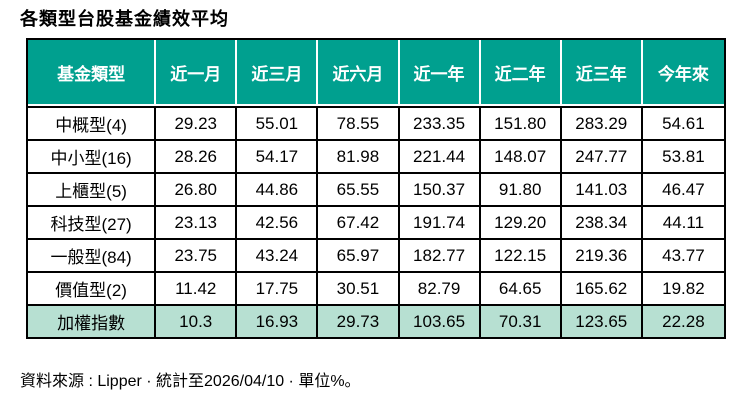 This screenshot has height=401, width=752. What do you see at coordinates (124, 19) in the screenshot?
I see `page-title: 各類型台股基金績效平均` at bounding box center [124, 19].